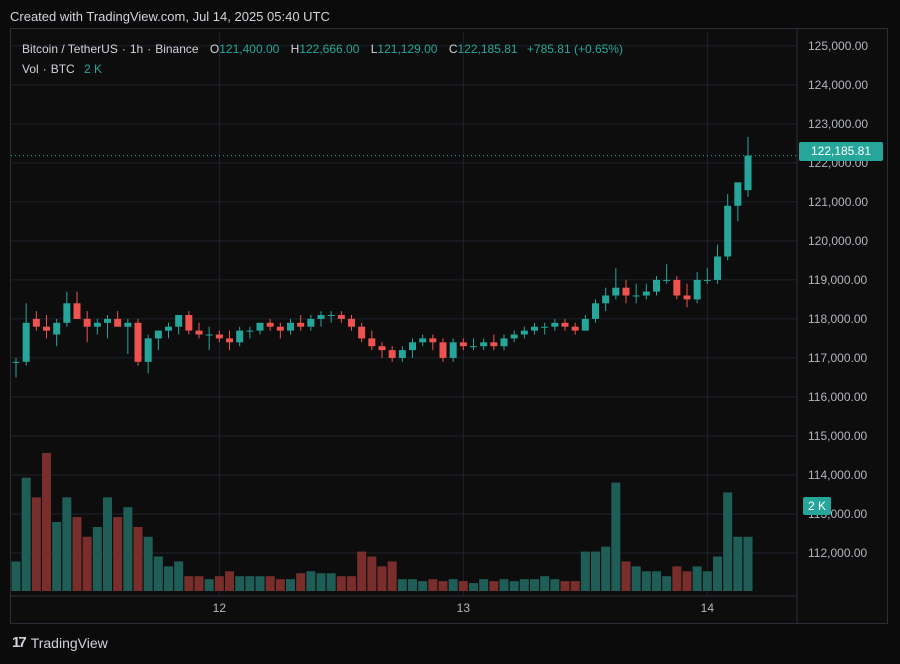 The image size is (900, 664). What do you see at coordinates (30, 69) in the screenshot?
I see `volume-label: Vol` at bounding box center [30, 69].